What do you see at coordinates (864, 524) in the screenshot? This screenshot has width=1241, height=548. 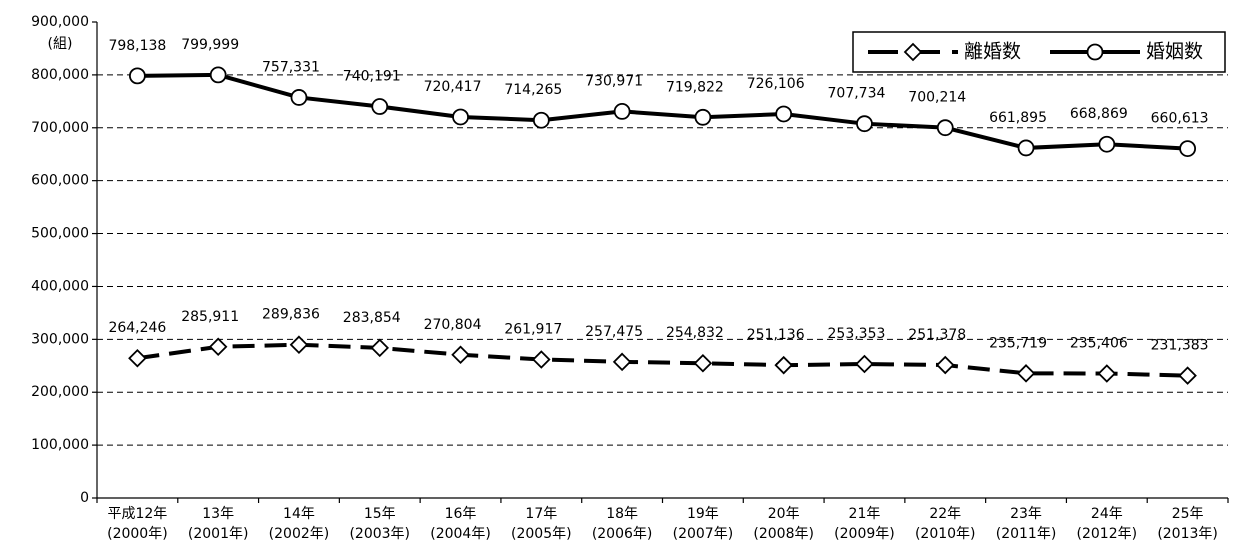 I see `x-tick-label: 21年(2009年)` at bounding box center [864, 524].